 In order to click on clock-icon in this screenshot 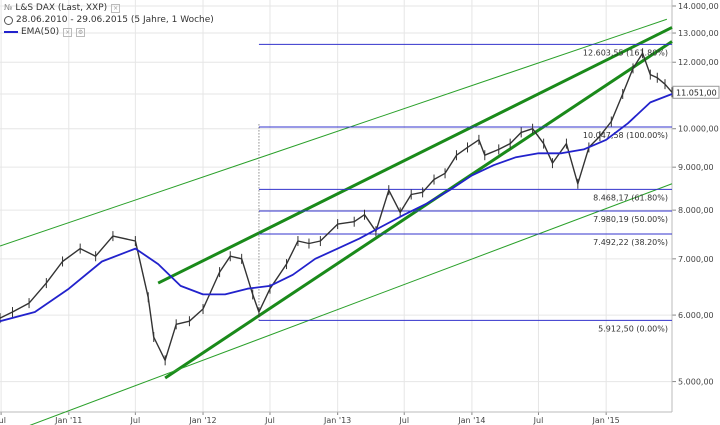, I will do `click(8, 20)`.